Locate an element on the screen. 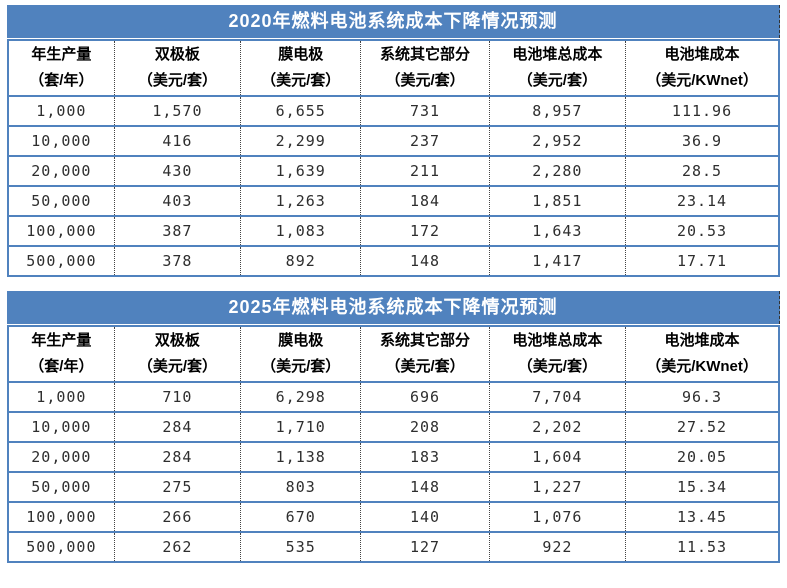 The height and width of the screenshot is (588, 787). table-cell: 6,298 is located at coordinates (300, 397).